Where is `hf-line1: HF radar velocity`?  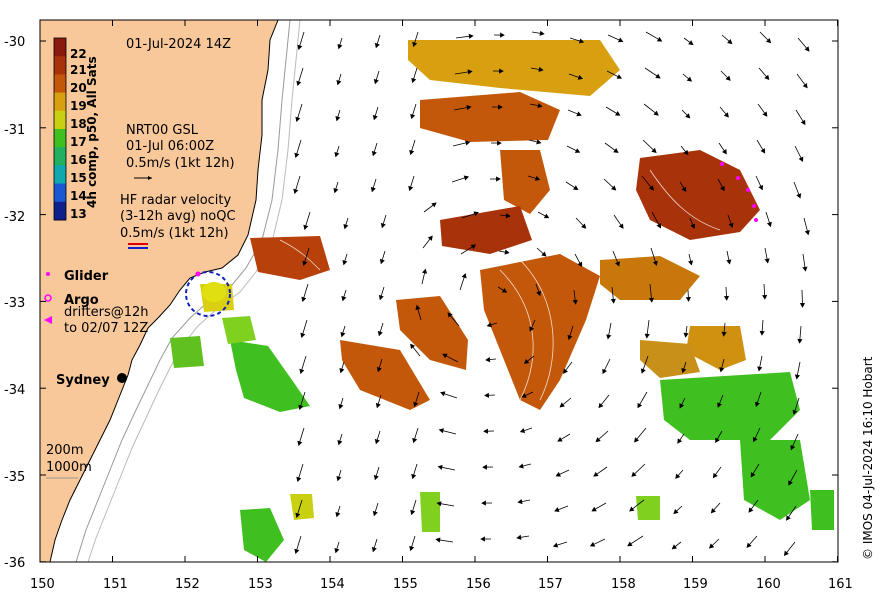 hf-line1: HF radar velocity is located at coordinates (176, 200).